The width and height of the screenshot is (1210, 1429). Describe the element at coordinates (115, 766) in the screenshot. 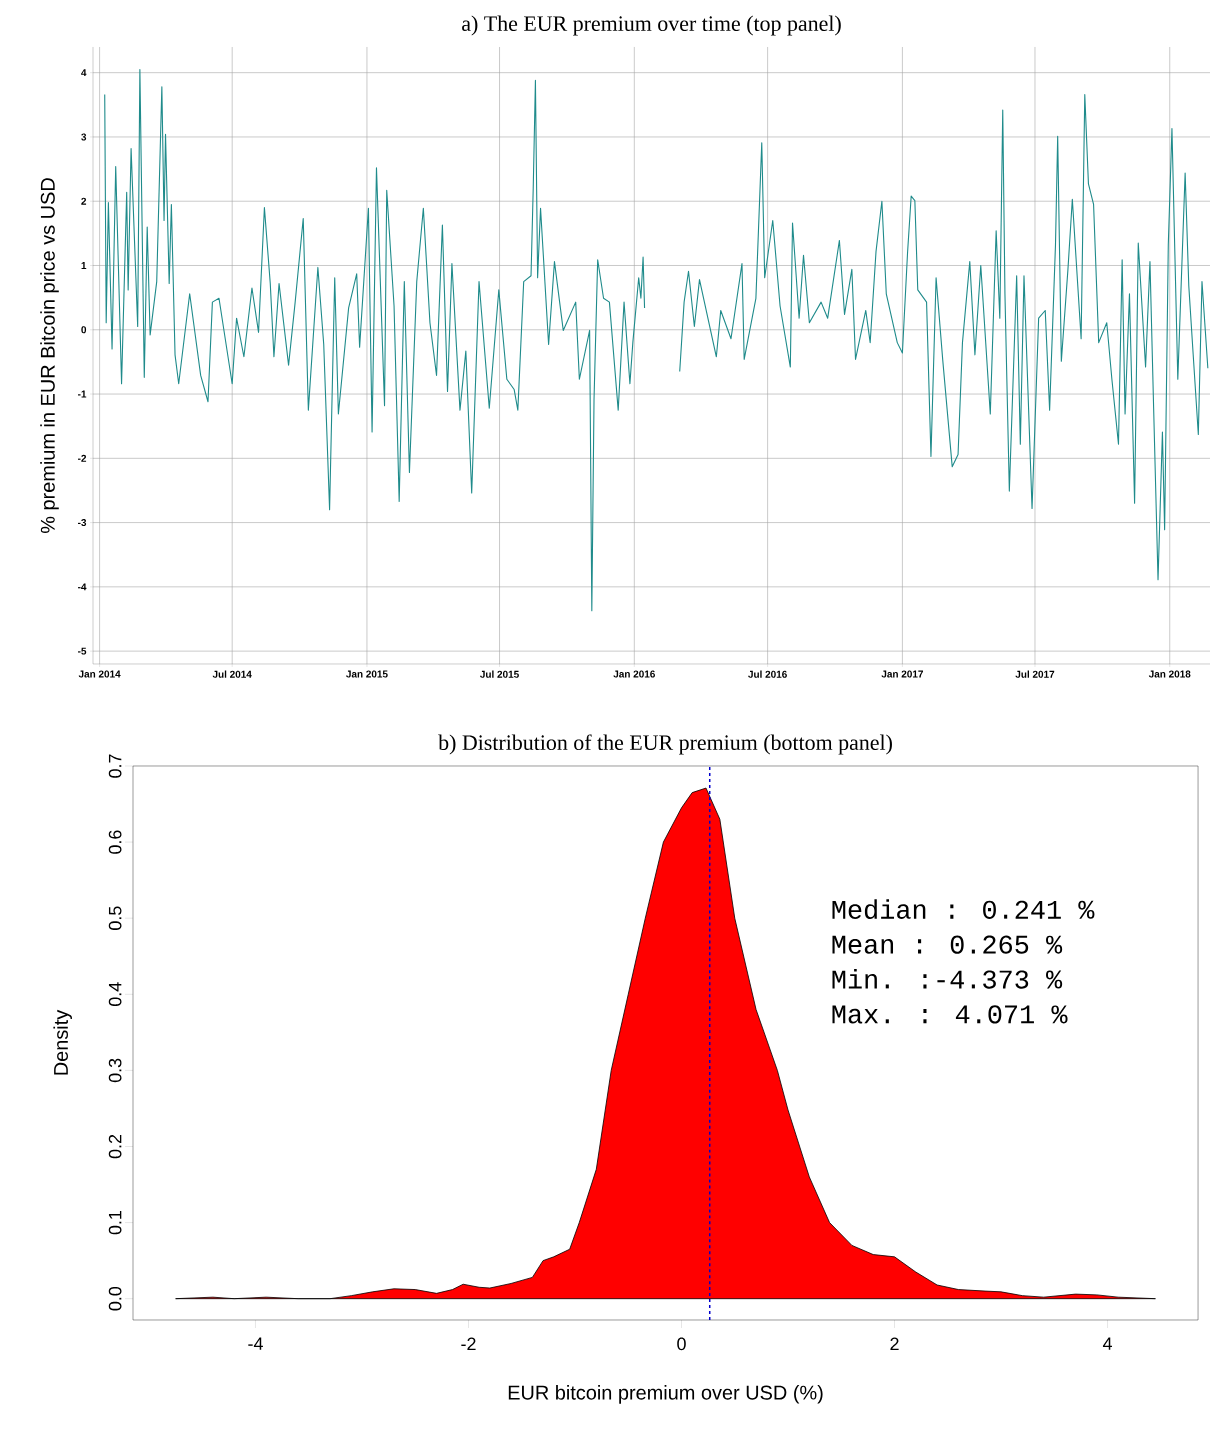

I see `y-tick-label: 0.7` at that location.